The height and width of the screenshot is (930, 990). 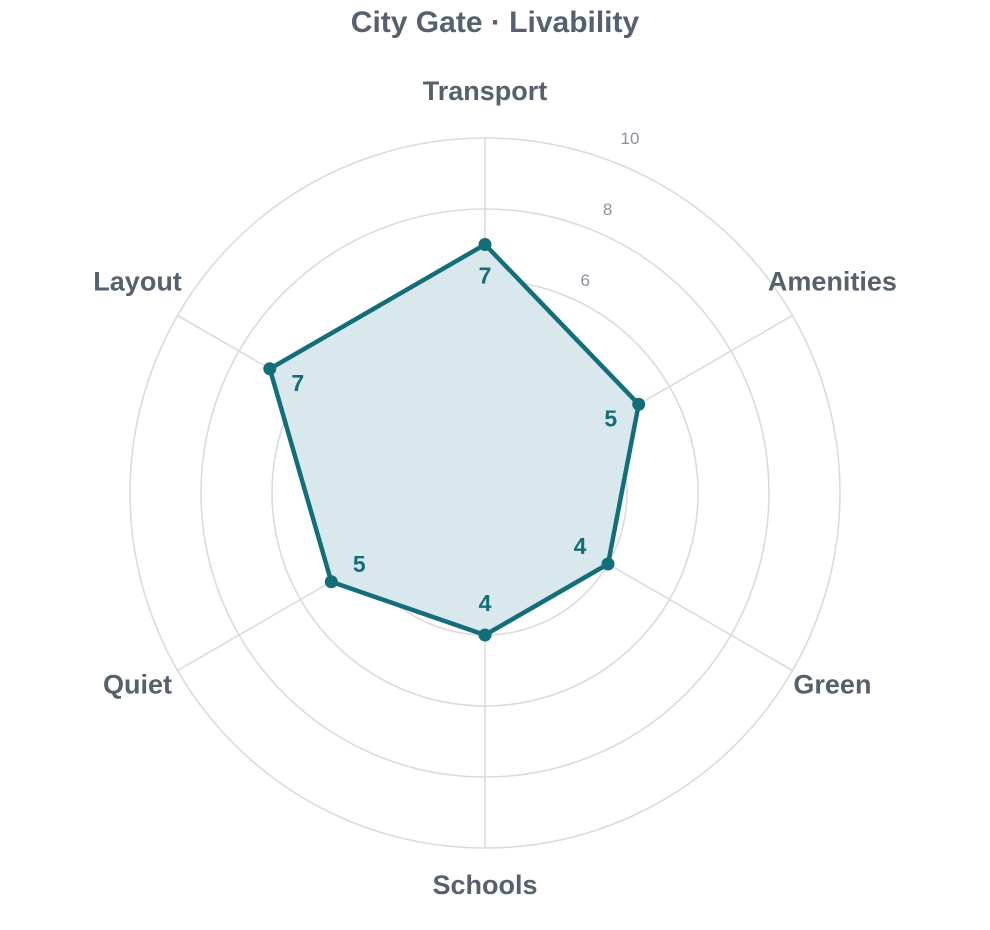 What do you see at coordinates (297, 383) in the screenshot?
I see `value-label-layout: 7` at bounding box center [297, 383].